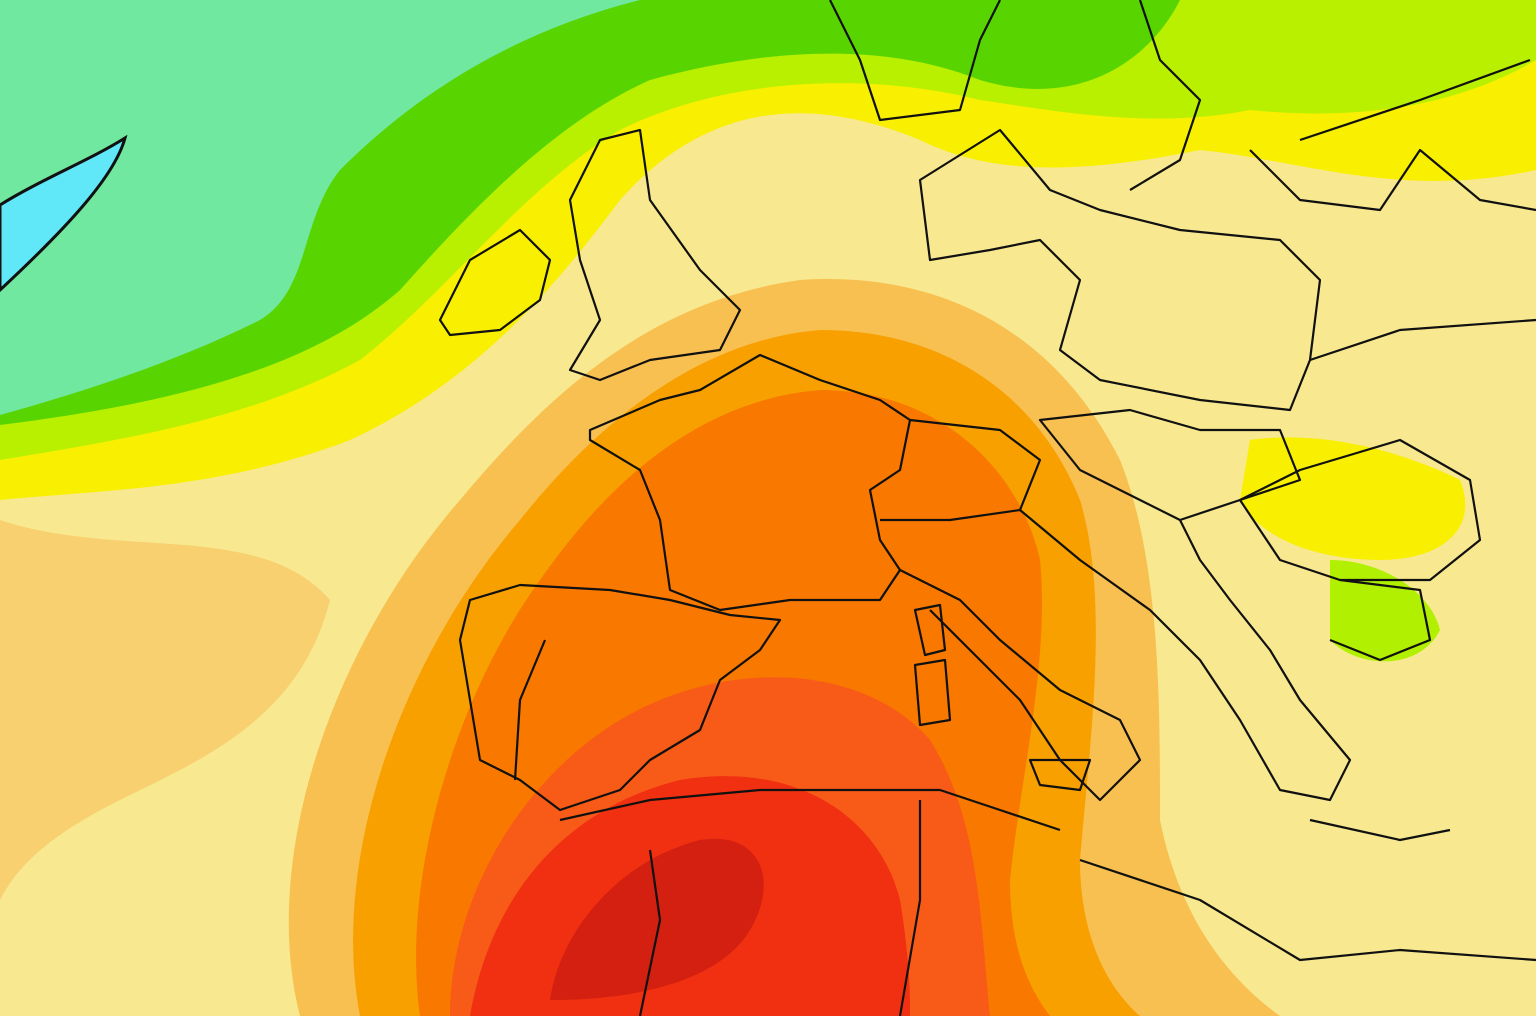 The height and width of the screenshot is (1024, 1536). What do you see at coordinates (768, 1020) in the screenshot?
I see `bottom-margin` at bounding box center [768, 1020].